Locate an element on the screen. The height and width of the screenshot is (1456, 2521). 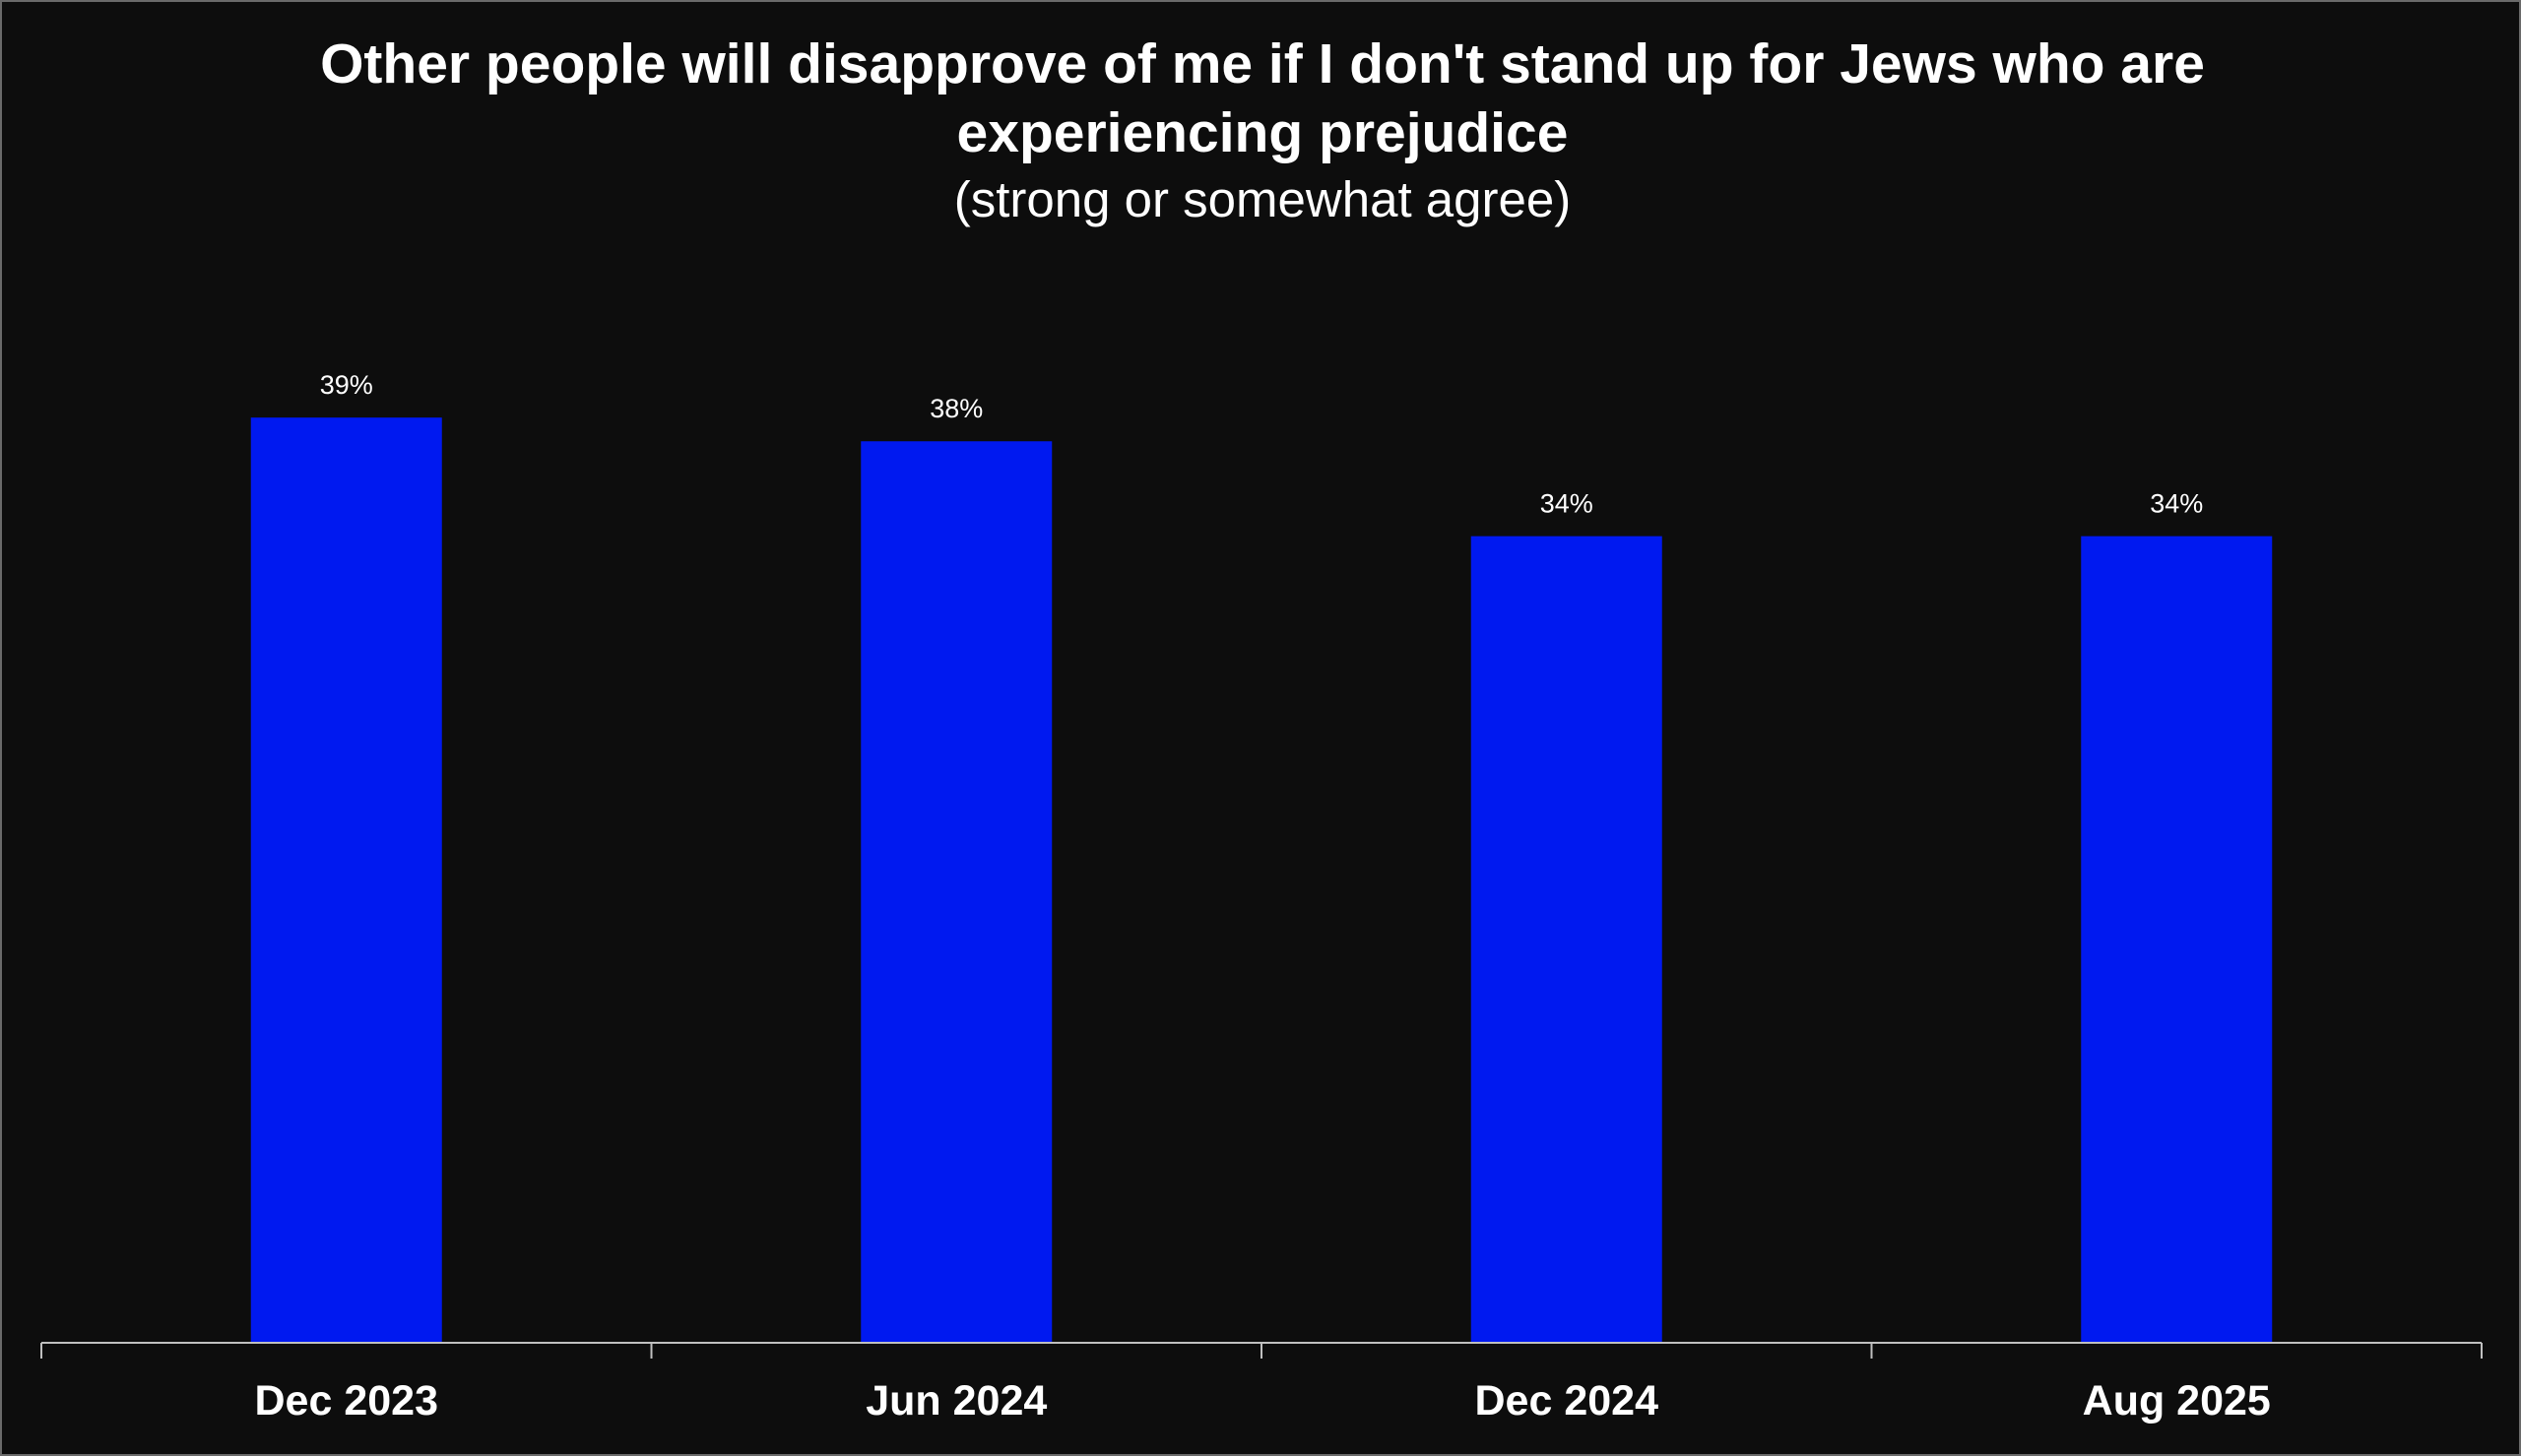
chart-subtitle: (strong or somewhat agree) is located at coordinates (1262, 199).